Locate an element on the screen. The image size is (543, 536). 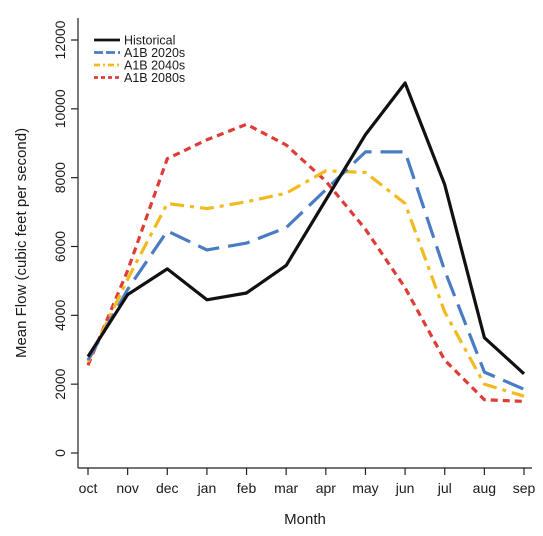
legend-label: A1B 2080s is located at coordinates (154, 78).